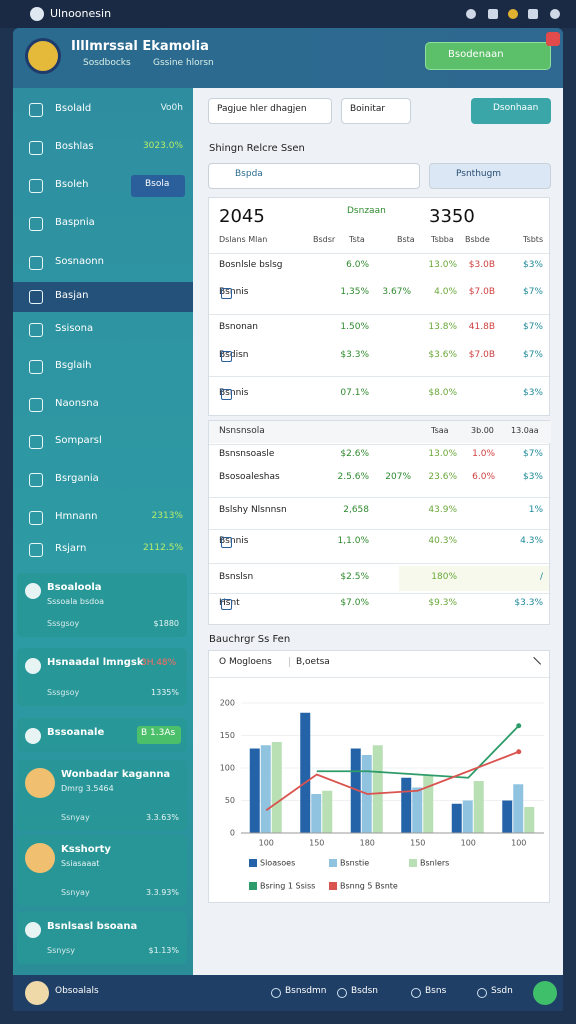 The width and height of the screenshot is (576, 1024). Describe the element at coordinates (61, 950) in the screenshot. I see `card-meta: Ssnysy` at that location.